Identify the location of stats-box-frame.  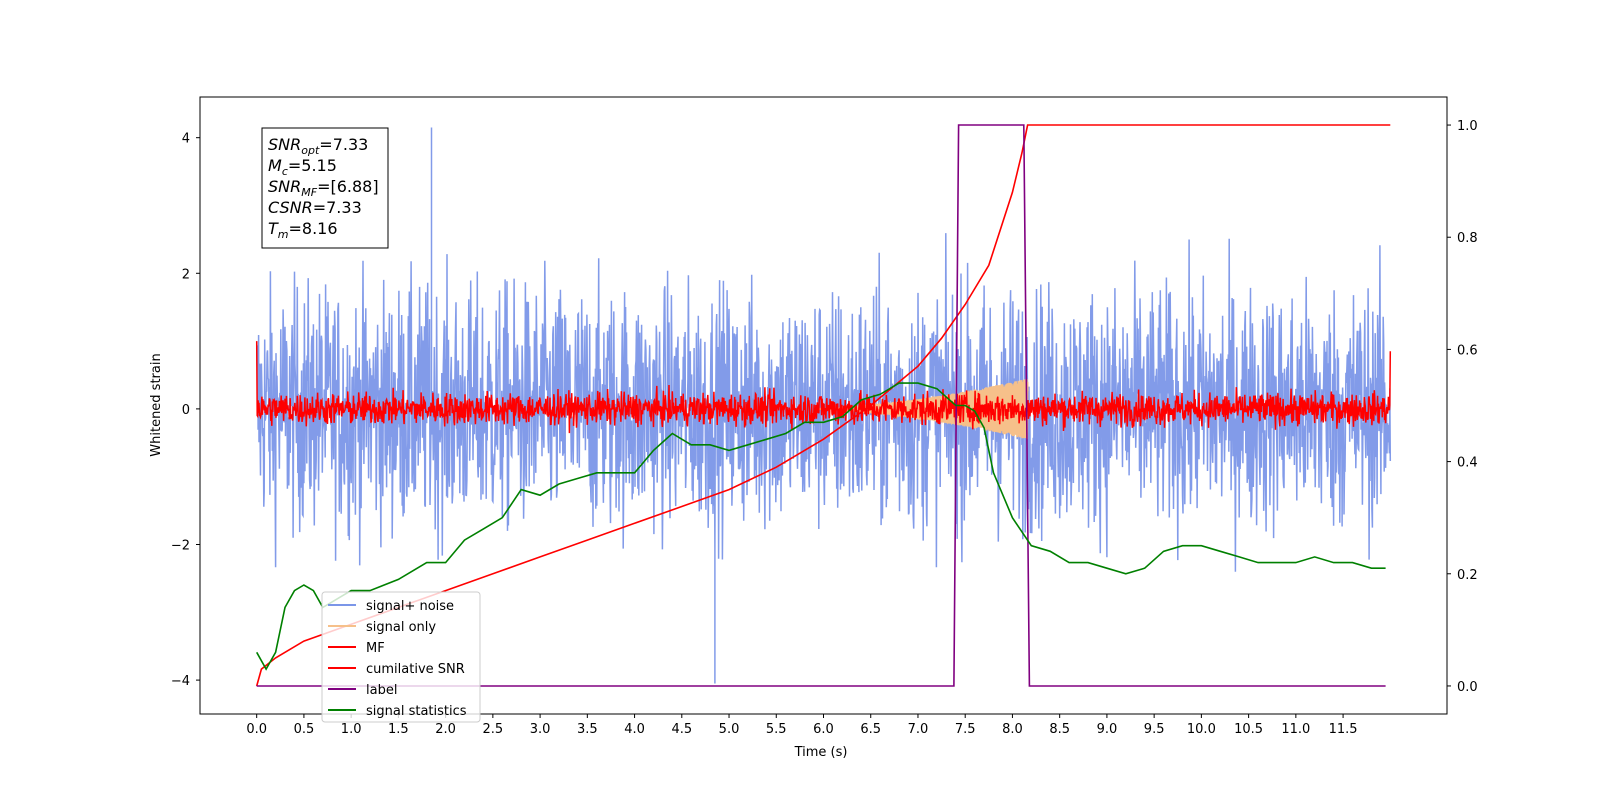
(325, 188).